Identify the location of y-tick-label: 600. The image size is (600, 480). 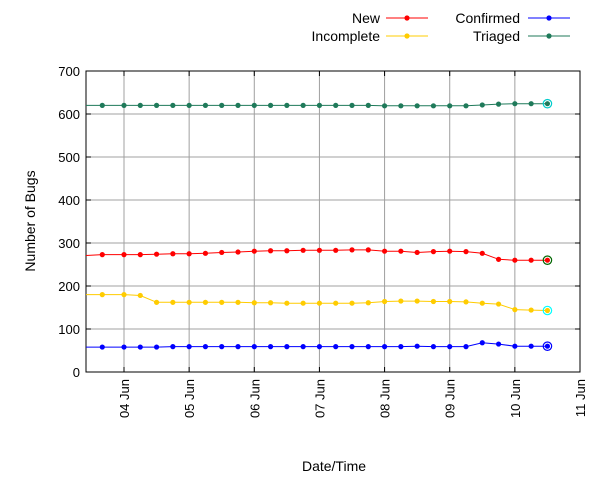
(69, 114).